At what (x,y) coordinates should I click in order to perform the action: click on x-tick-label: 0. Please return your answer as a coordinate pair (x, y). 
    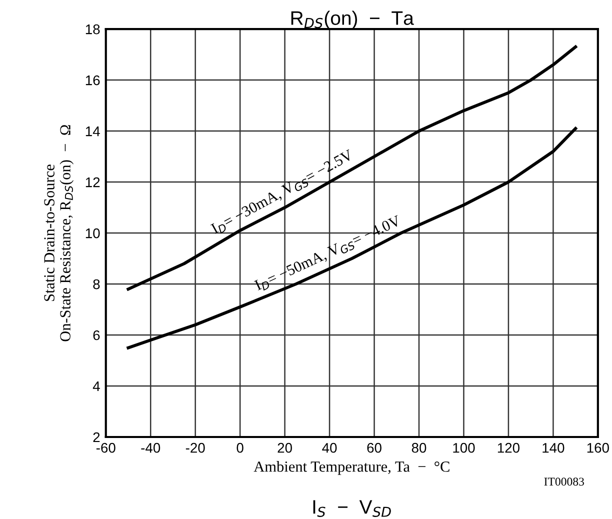
    Looking at the image, I should click on (240, 447).